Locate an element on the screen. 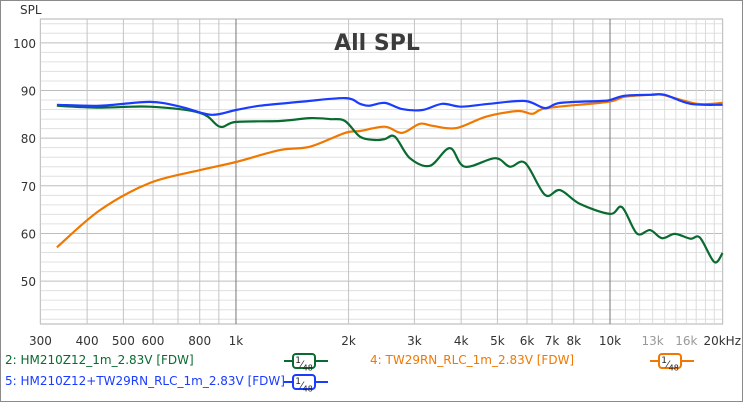 The height and width of the screenshot is (402, 743). x-tick-label: 10k is located at coordinates (610, 341).